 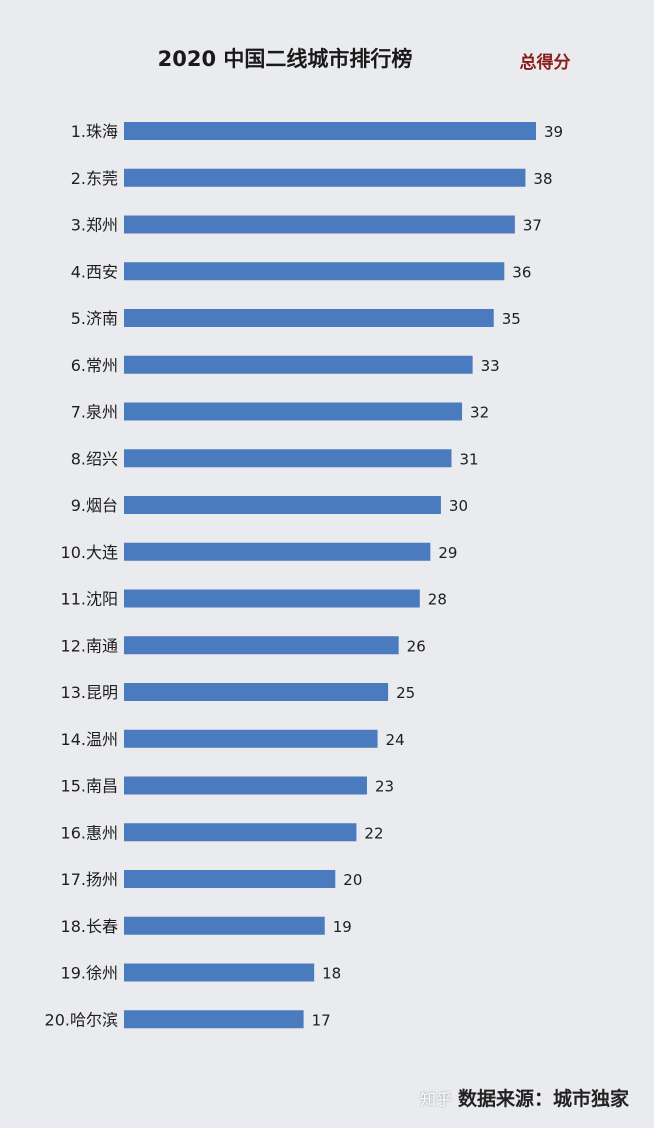 I want to click on value-label: 32, so click(x=479, y=413).